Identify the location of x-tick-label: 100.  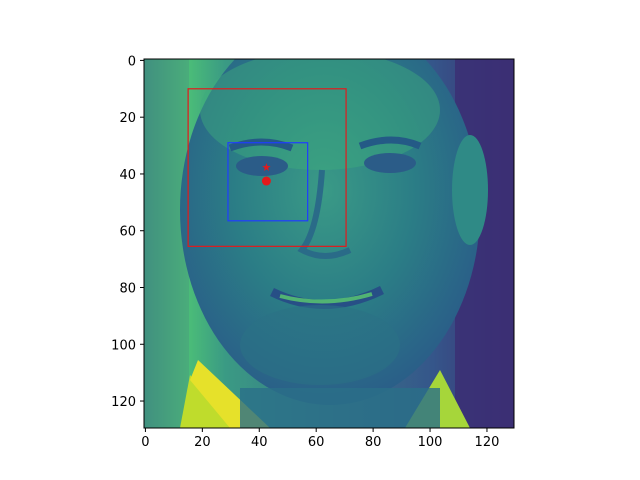
(430, 442).